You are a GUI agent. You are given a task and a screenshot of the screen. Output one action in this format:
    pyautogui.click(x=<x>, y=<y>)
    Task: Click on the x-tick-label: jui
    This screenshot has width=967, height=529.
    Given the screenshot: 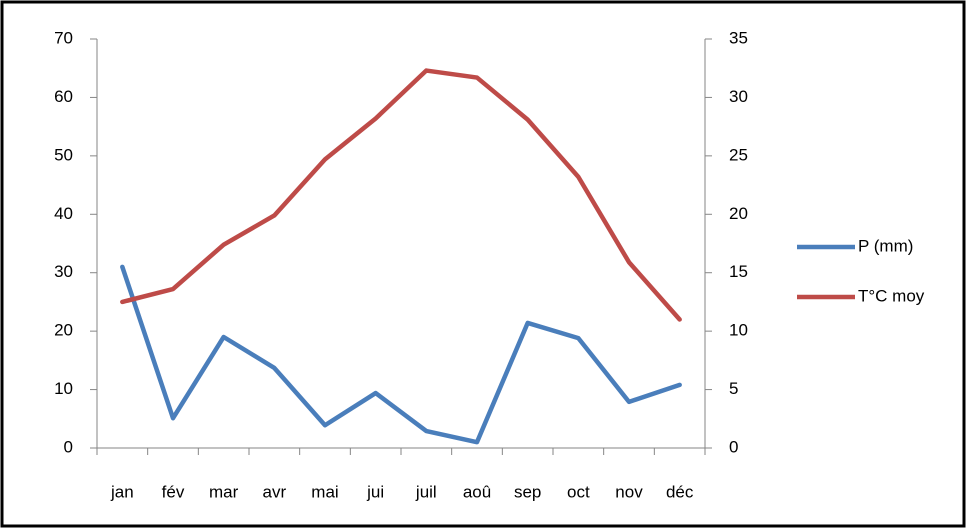 What is the action you would take?
    pyautogui.click(x=375, y=491)
    